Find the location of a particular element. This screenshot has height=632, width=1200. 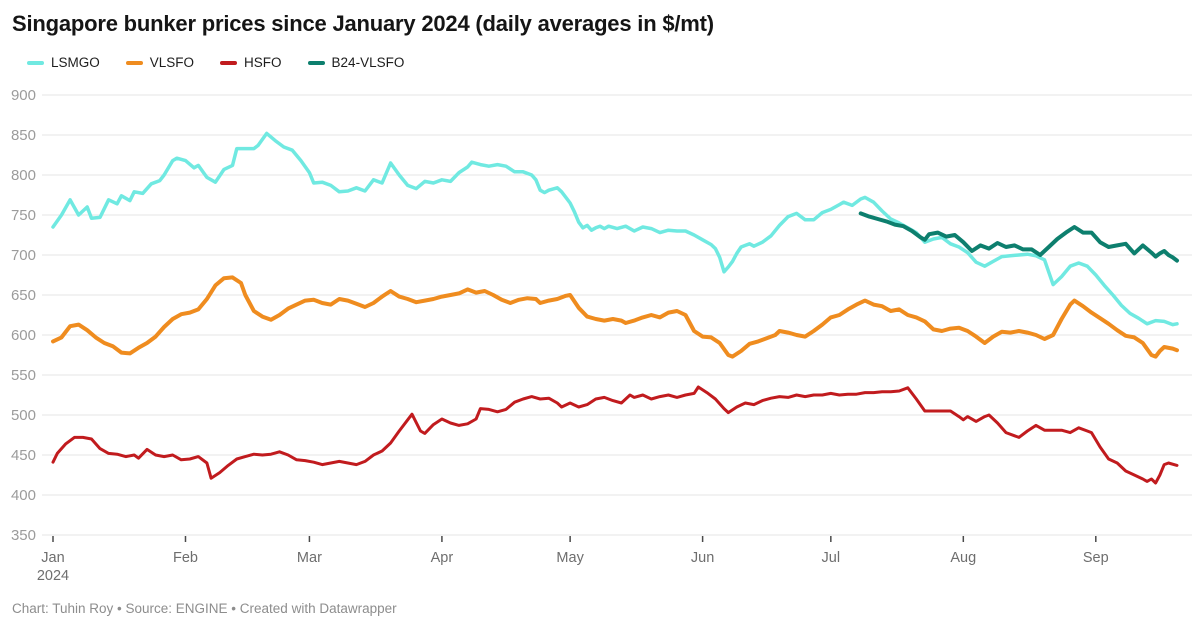

legend-item-b24-vlsfo: B24-VLSFO is located at coordinates (356, 62).